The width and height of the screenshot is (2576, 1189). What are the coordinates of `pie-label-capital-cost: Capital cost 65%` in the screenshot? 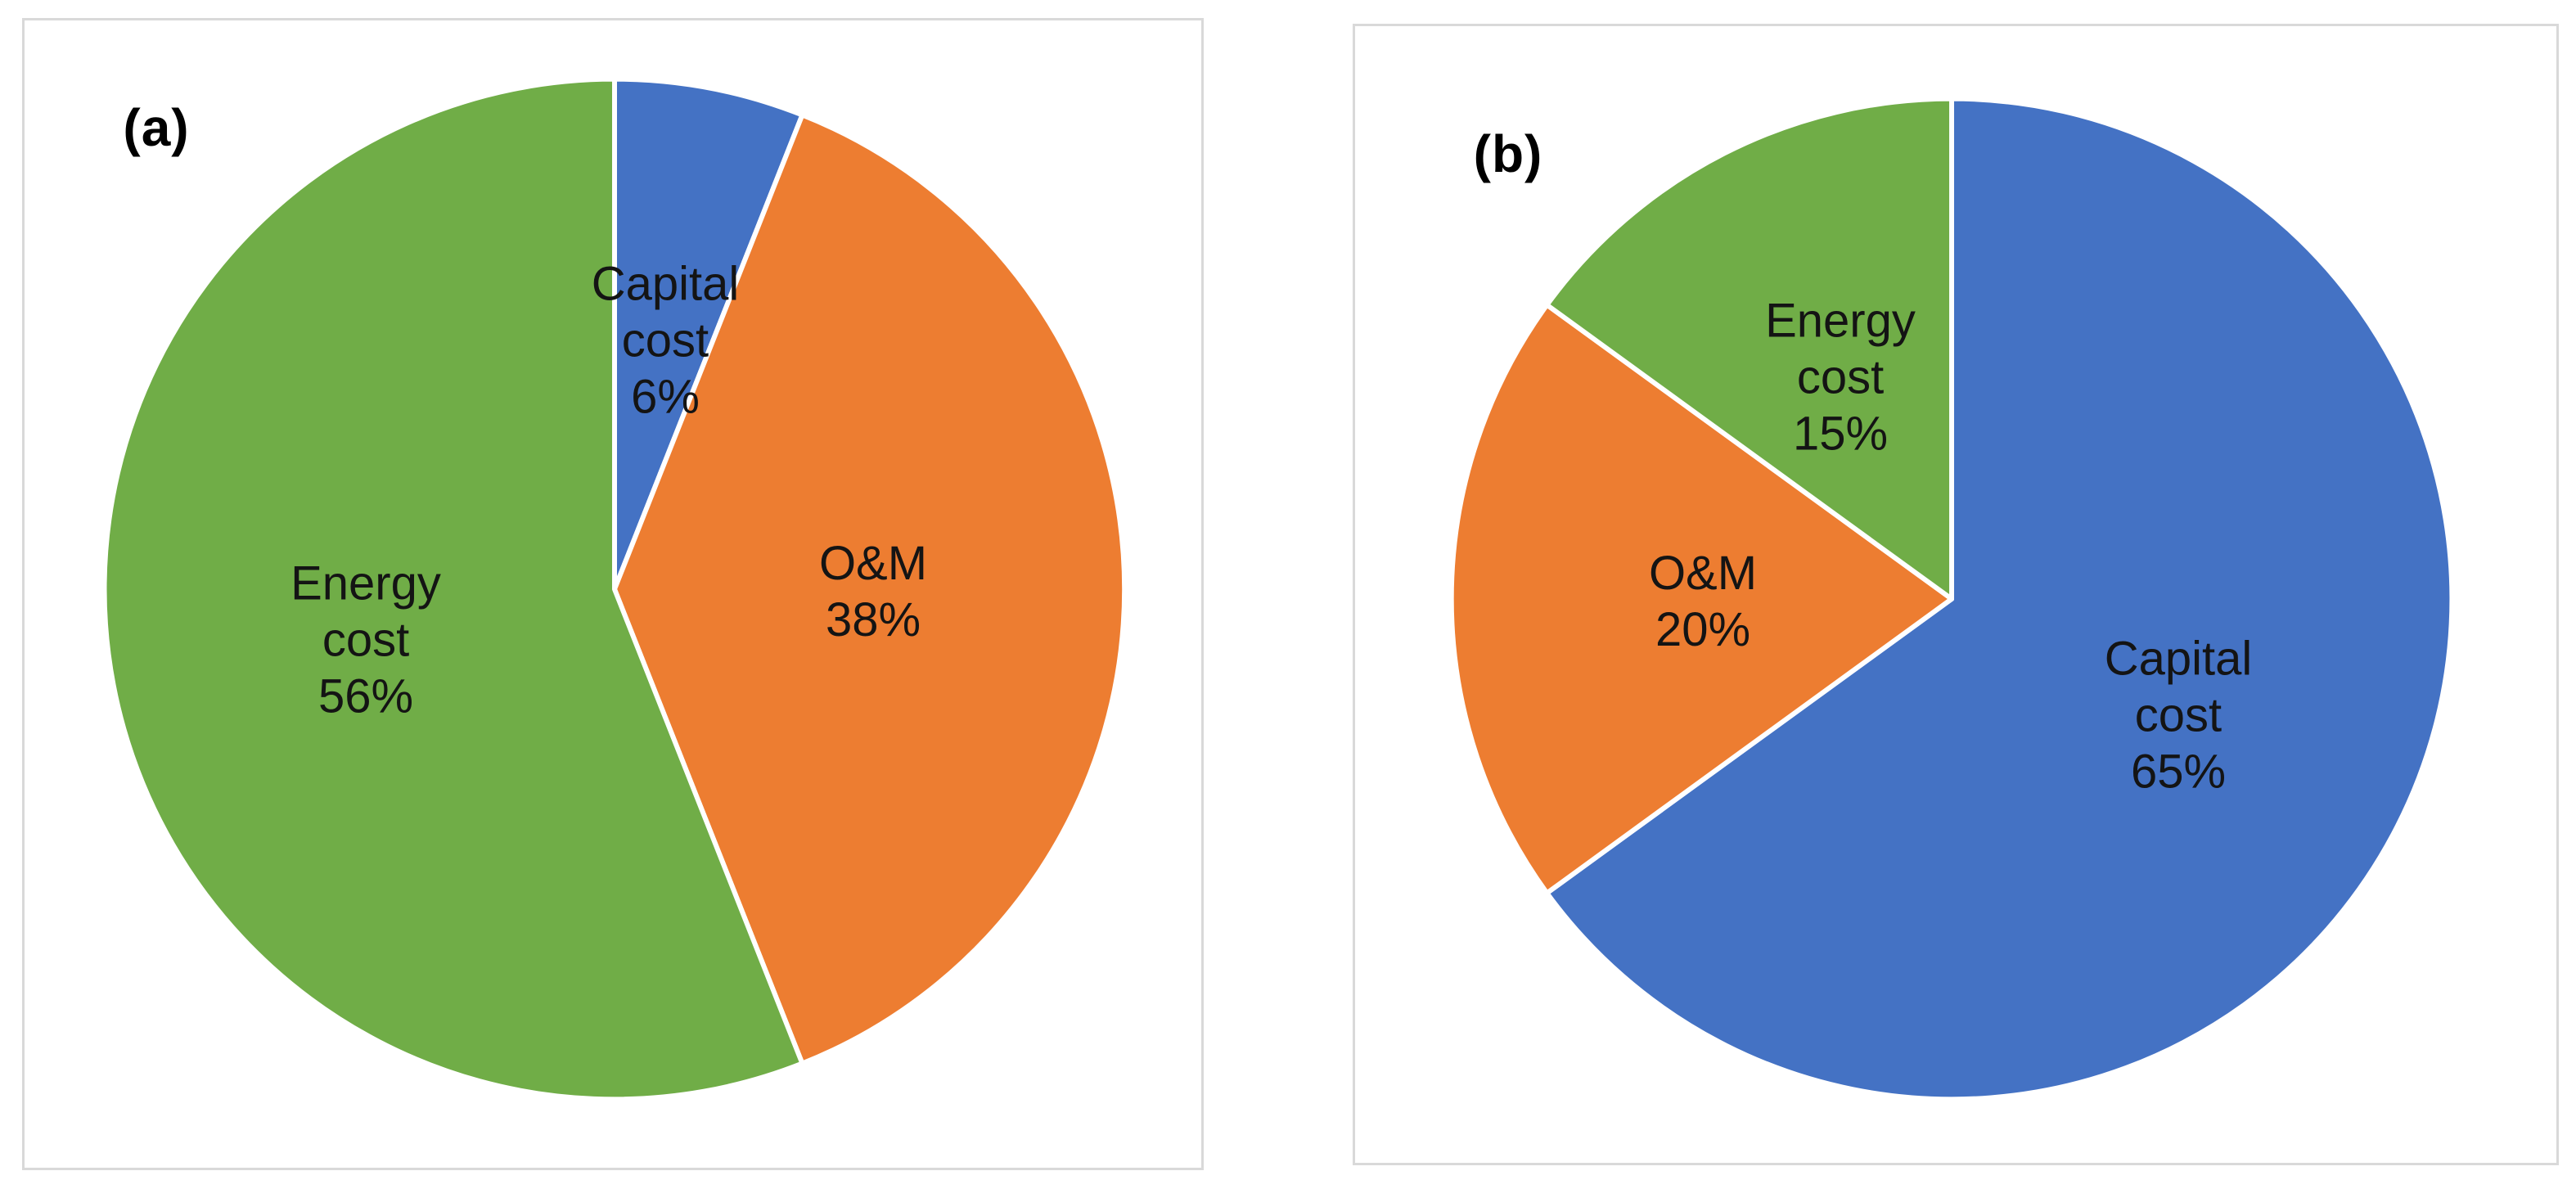 It's located at (2178, 715).